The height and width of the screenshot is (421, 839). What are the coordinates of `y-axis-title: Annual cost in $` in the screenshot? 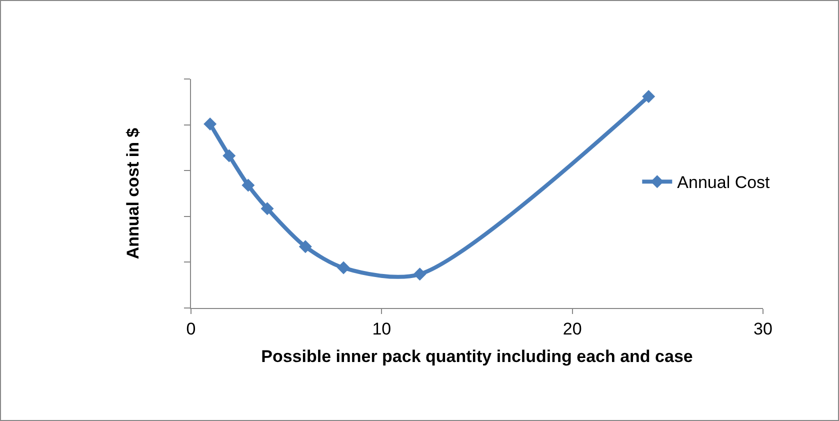 It's located at (133, 193).